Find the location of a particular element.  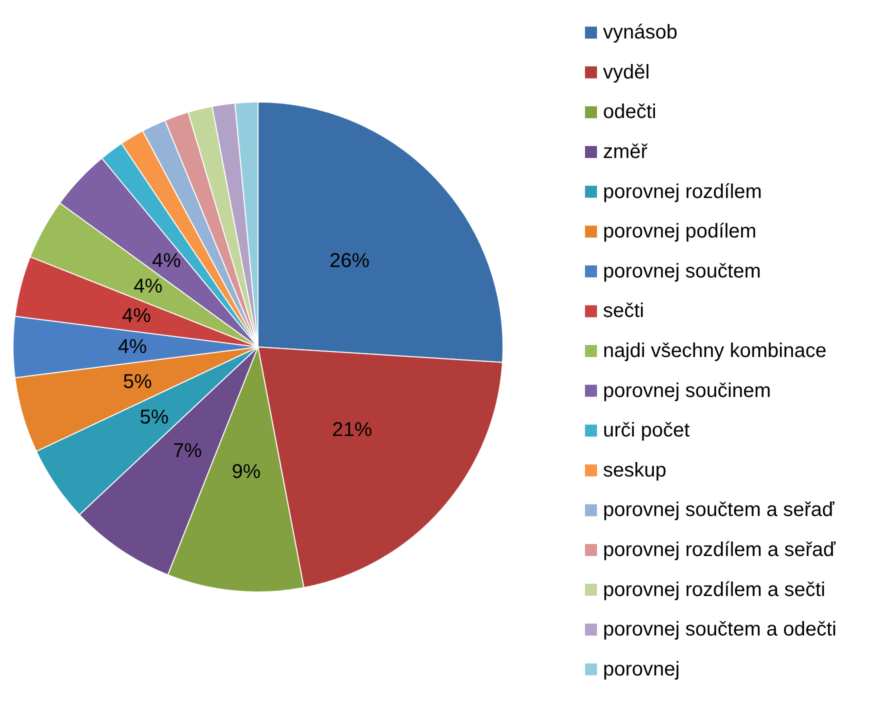

legend-label: porovnej rozdílem is located at coordinates (682, 191).